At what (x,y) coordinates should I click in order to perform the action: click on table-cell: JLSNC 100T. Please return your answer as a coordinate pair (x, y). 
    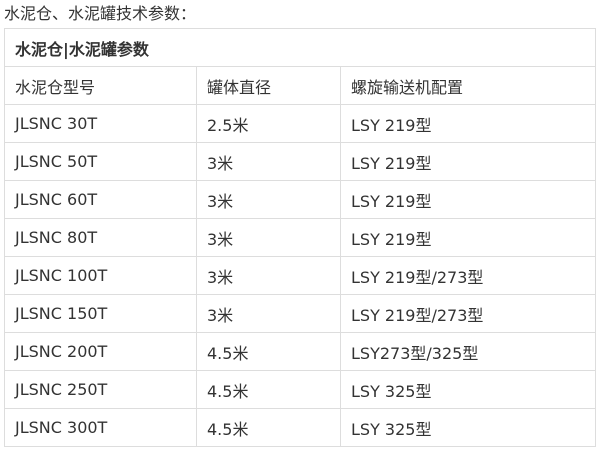
    Looking at the image, I should click on (100, 275).